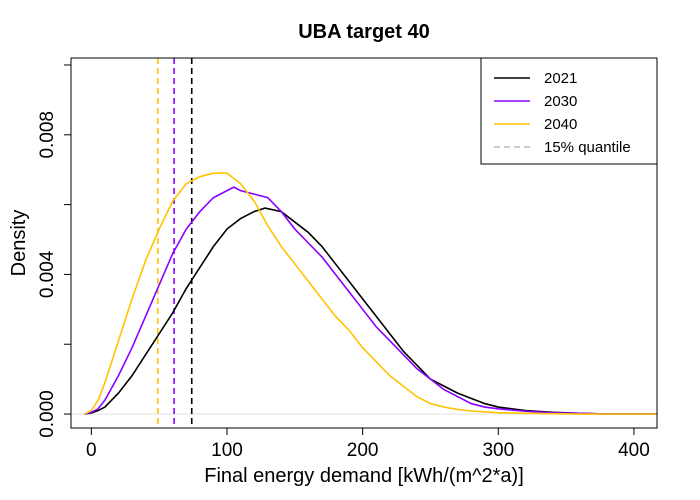 The height and width of the screenshot is (500, 700). Describe the element at coordinates (364, 32) in the screenshot. I see `chart-title: UBA target 40` at that location.